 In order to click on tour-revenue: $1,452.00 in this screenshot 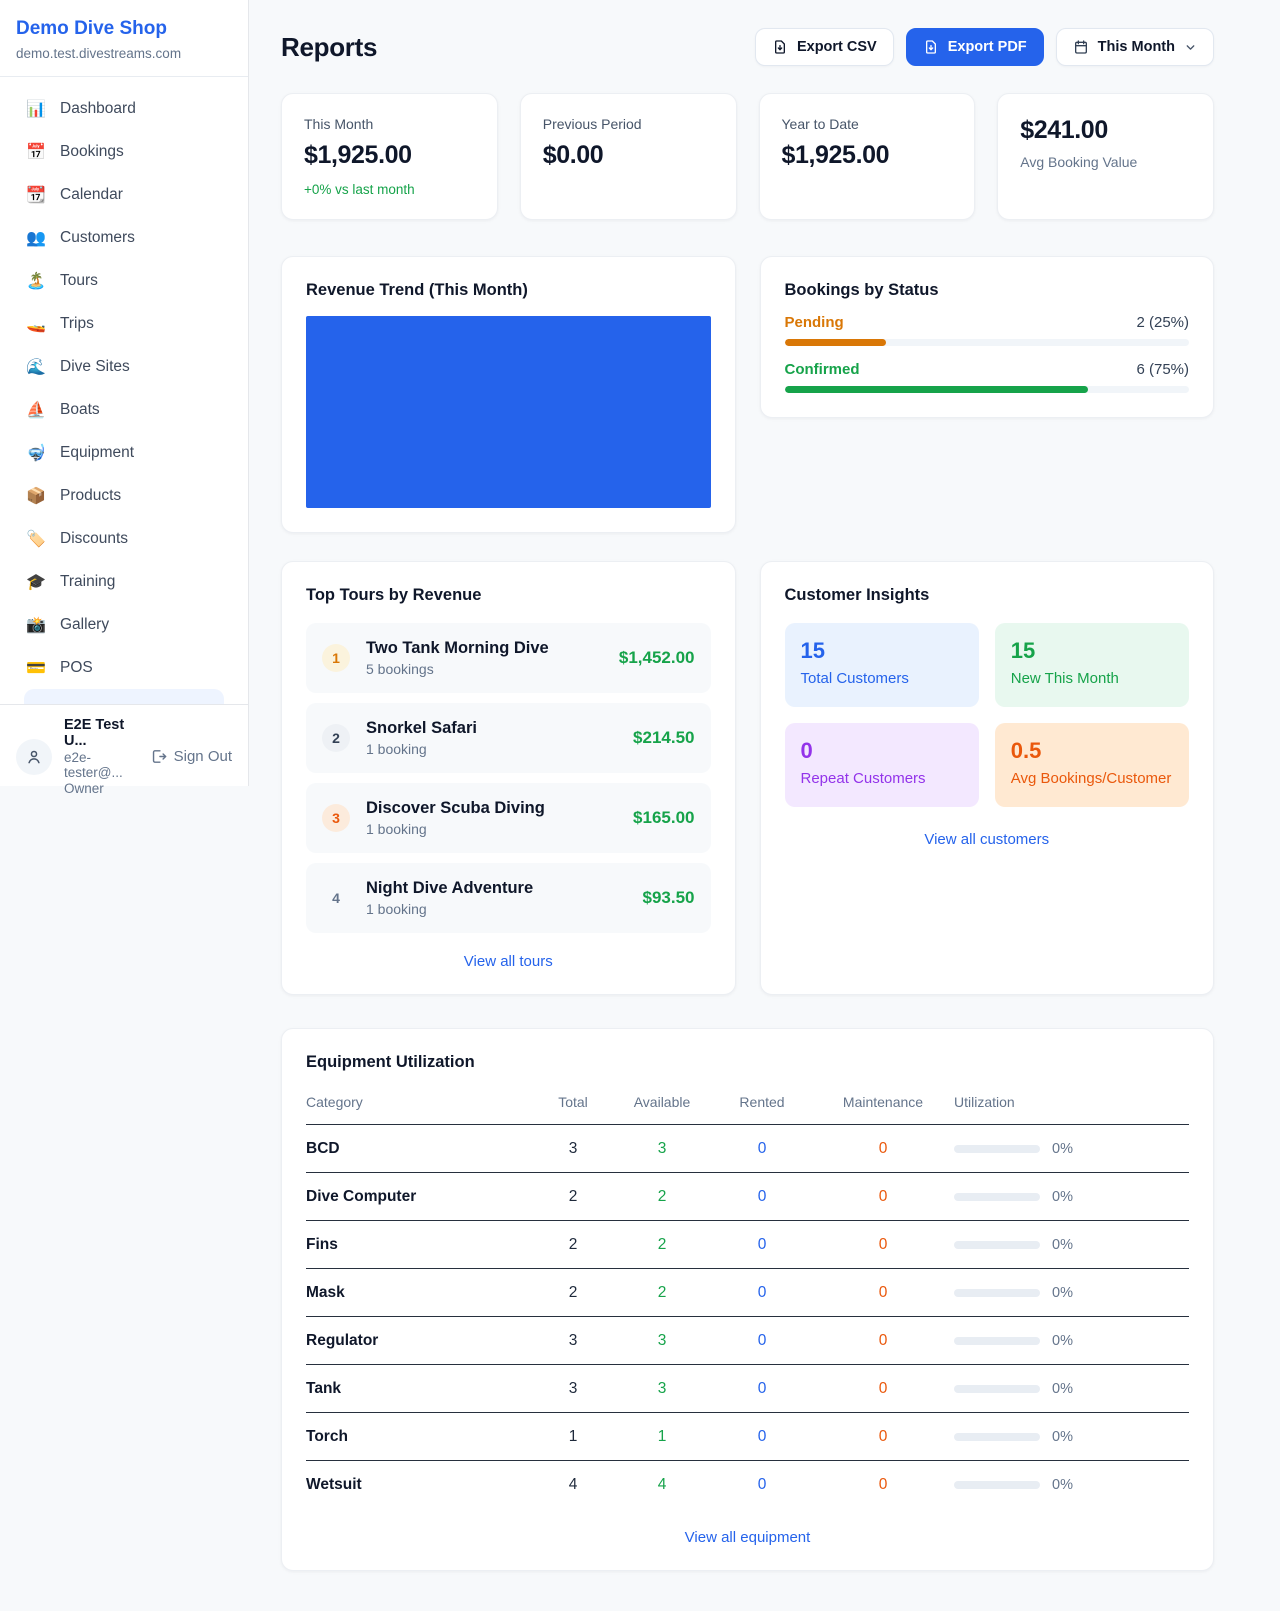, I will do `click(656, 657)`.